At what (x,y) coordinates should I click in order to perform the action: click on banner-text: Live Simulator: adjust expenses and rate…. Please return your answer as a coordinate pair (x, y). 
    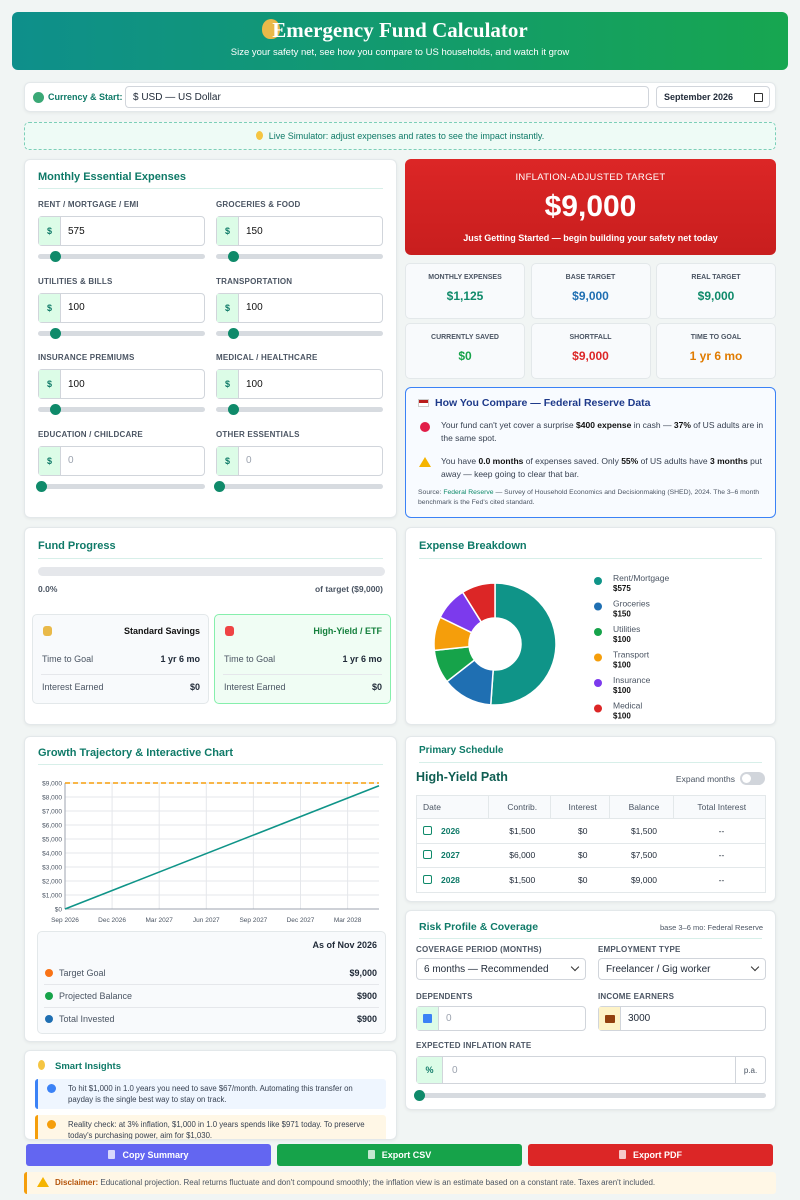
    Looking at the image, I should click on (406, 136).